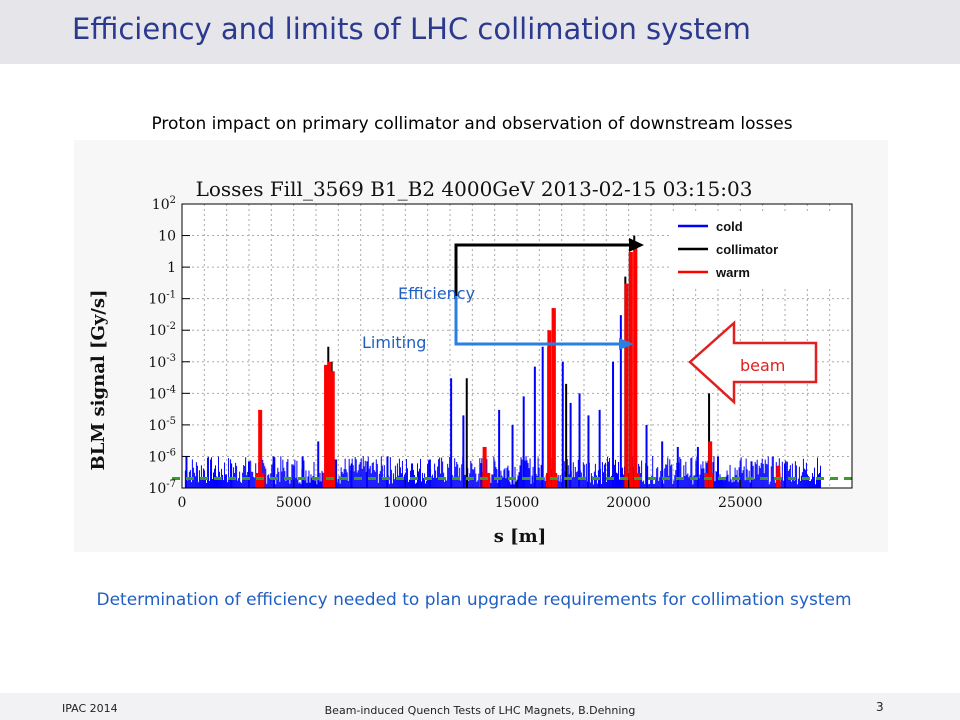  What do you see at coordinates (162, 330) in the screenshot?
I see `y-tick-label: 10⁻²` at bounding box center [162, 330].